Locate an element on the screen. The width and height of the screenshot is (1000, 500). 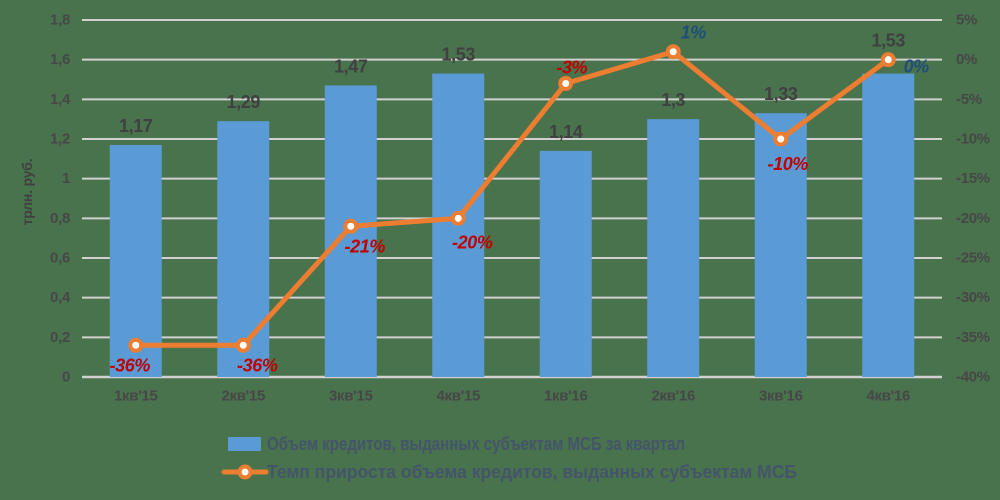
bar-value-label: 1,14 is located at coordinates (566, 132).